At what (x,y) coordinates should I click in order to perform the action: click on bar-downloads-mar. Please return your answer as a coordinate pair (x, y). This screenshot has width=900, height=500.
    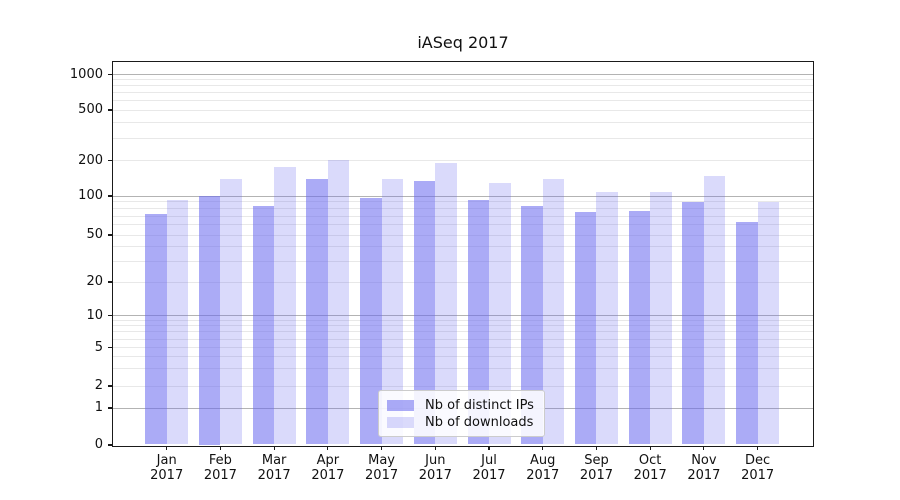
    Looking at the image, I should click on (285, 305).